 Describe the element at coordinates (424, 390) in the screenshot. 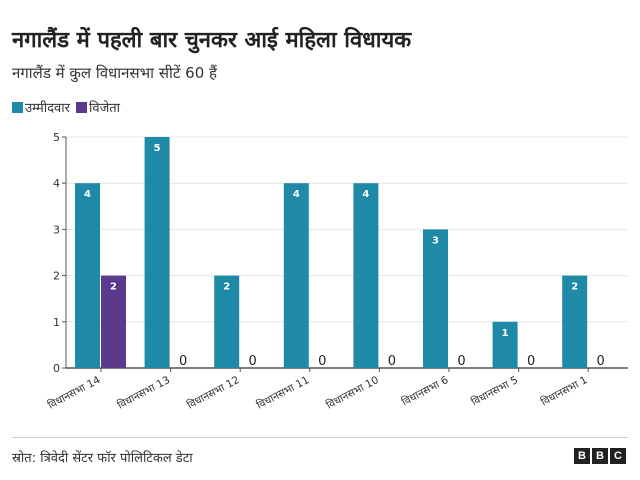

I see `x-tick-label: विधानसभा 6` at that location.